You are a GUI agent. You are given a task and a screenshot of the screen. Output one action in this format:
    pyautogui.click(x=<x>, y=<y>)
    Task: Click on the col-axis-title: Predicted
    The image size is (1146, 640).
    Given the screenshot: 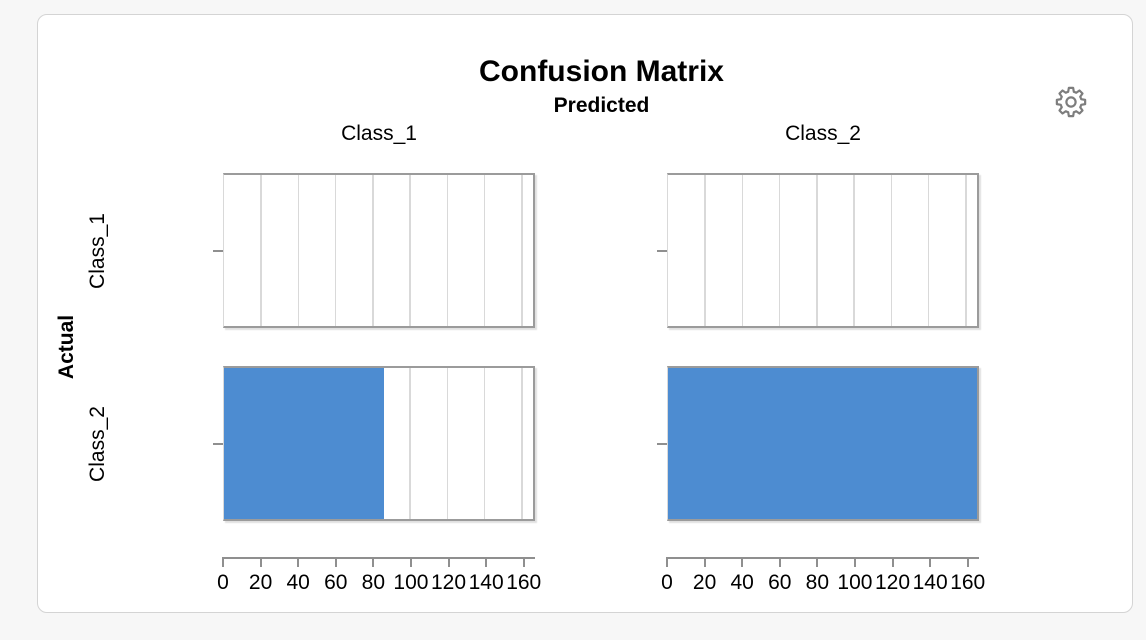 What is the action you would take?
    pyautogui.click(x=601, y=105)
    